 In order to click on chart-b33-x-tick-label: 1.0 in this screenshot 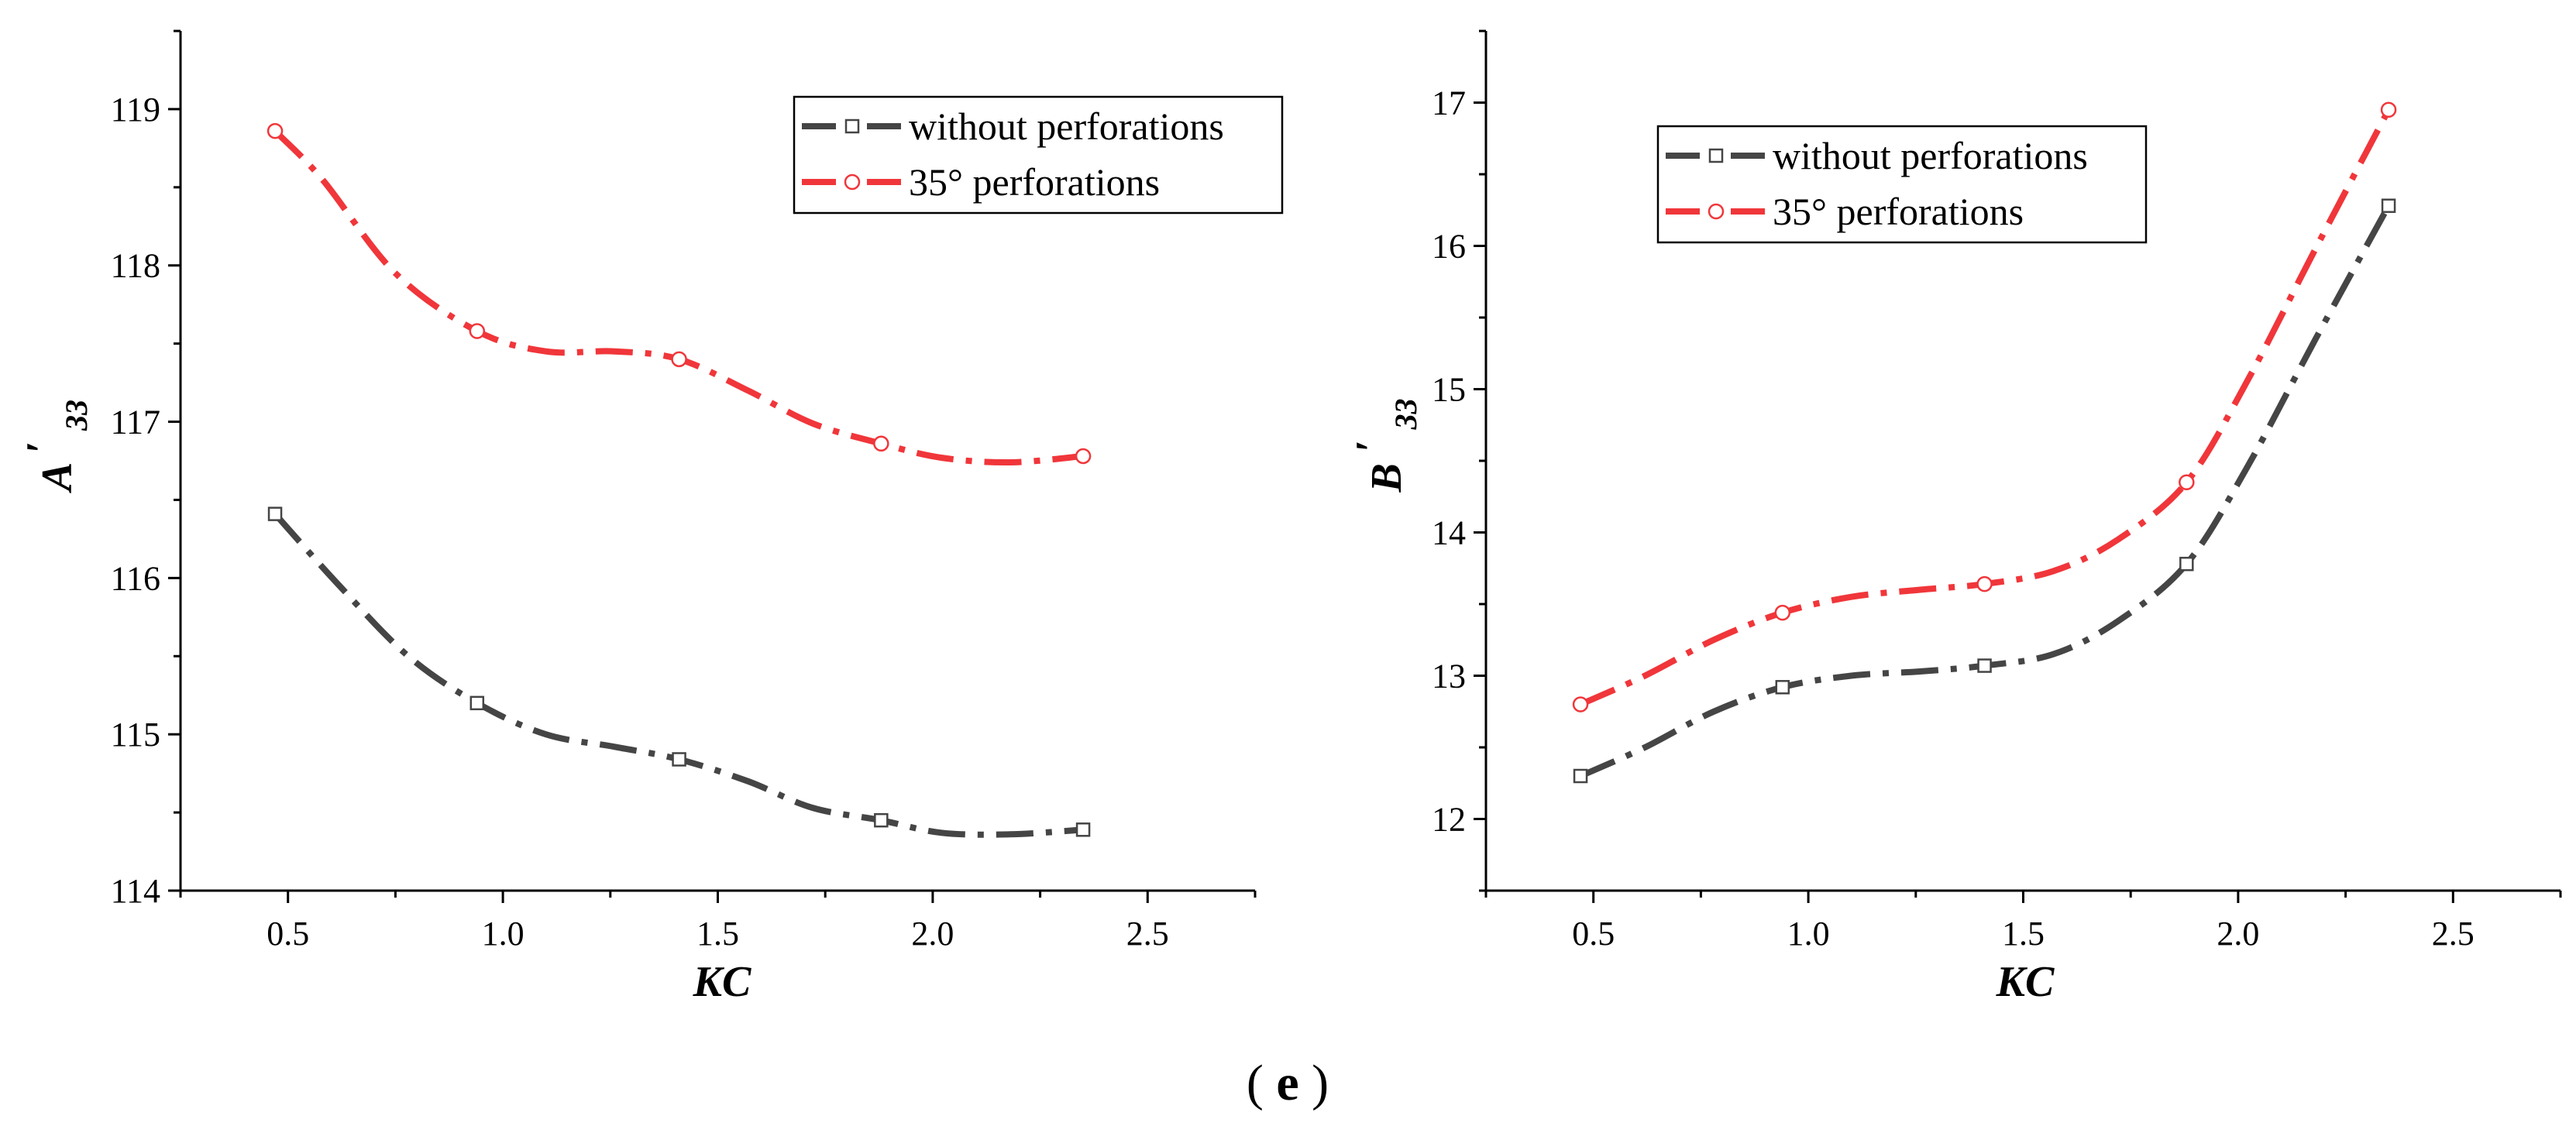, I will do `click(1808, 934)`.